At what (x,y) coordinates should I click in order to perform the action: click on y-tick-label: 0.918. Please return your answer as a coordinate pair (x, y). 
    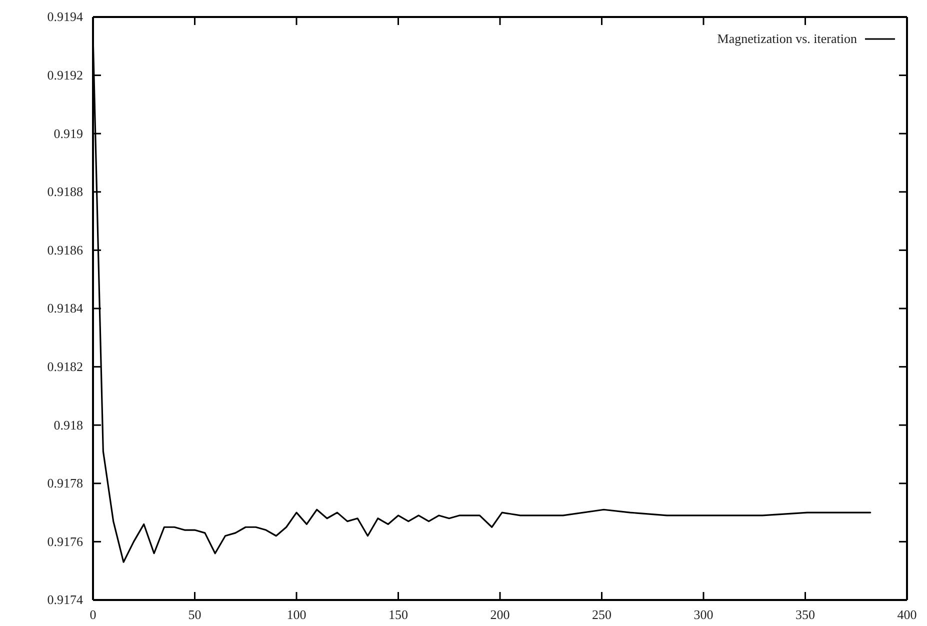
    Looking at the image, I should click on (68, 424).